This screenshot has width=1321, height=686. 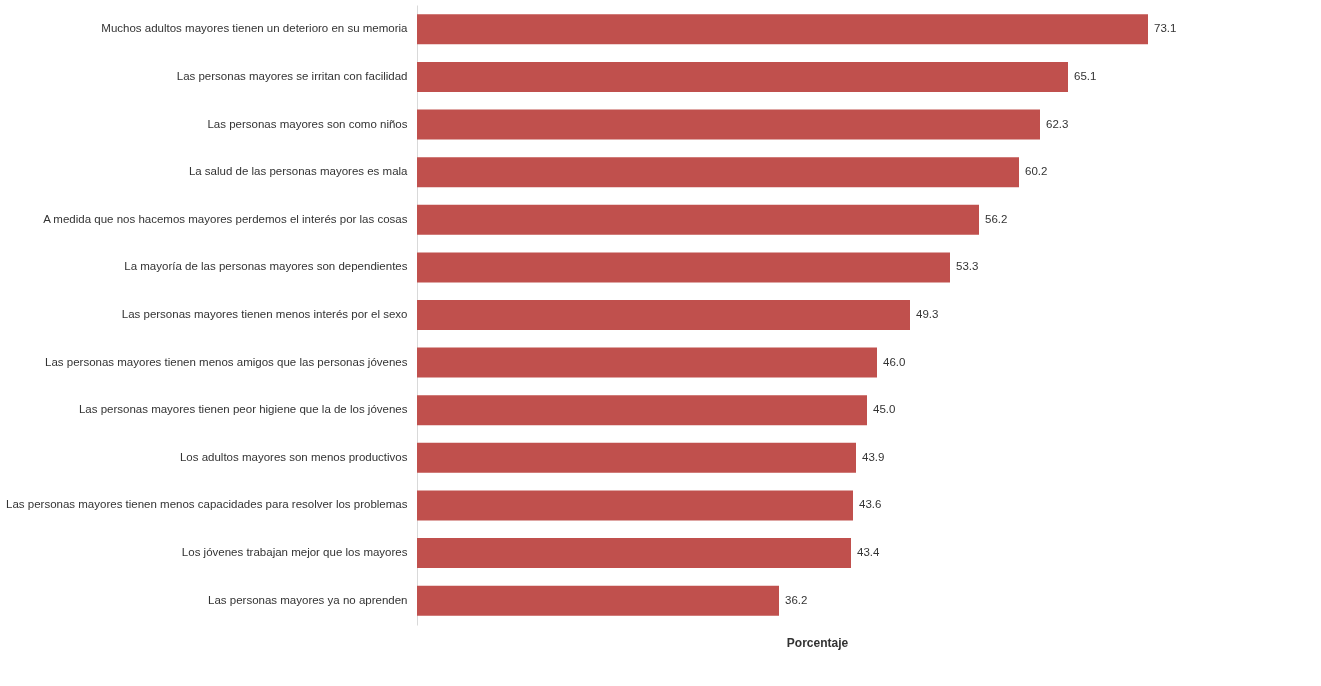 What do you see at coordinates (298, 171) in the screenshot?
I see `y-tick-label: La salud de las personas mayores es mala` at bounding box center [298, 171].